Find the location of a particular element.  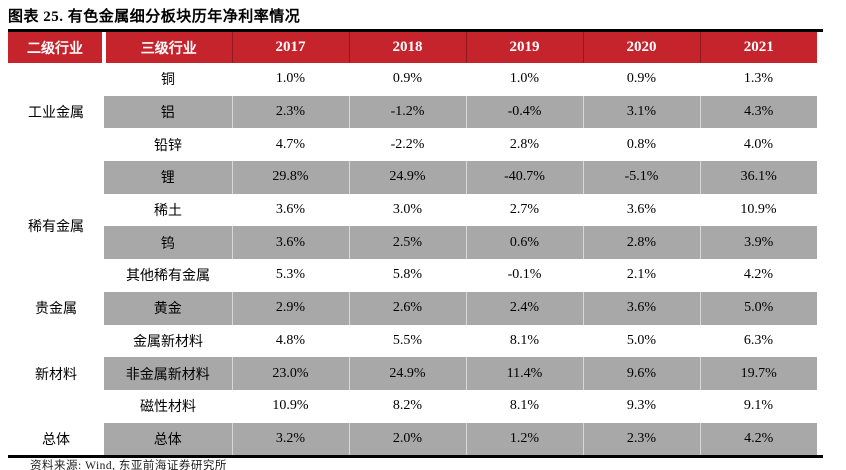

sub-industry-cell: 稀土 is located at coordinates (168, 210).